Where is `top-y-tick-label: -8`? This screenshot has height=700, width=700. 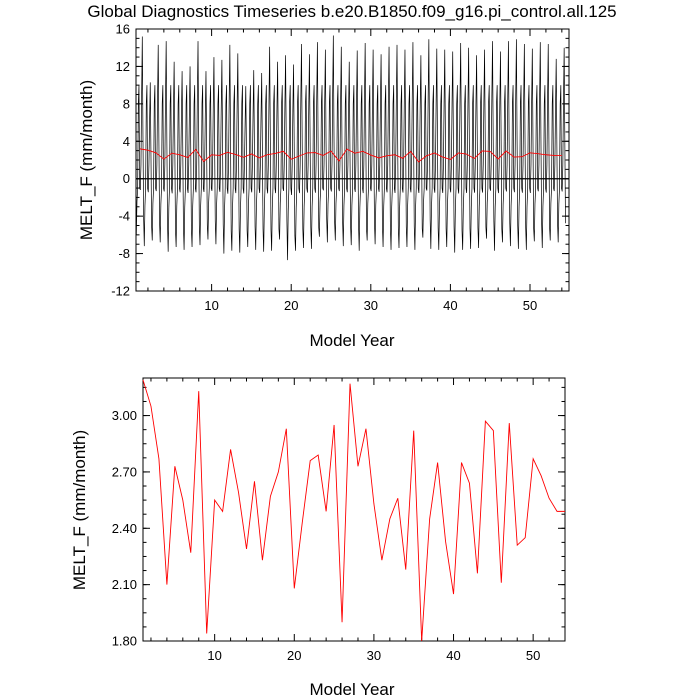
top-y-tick-label: -8 is located at coordinates (124, 253).